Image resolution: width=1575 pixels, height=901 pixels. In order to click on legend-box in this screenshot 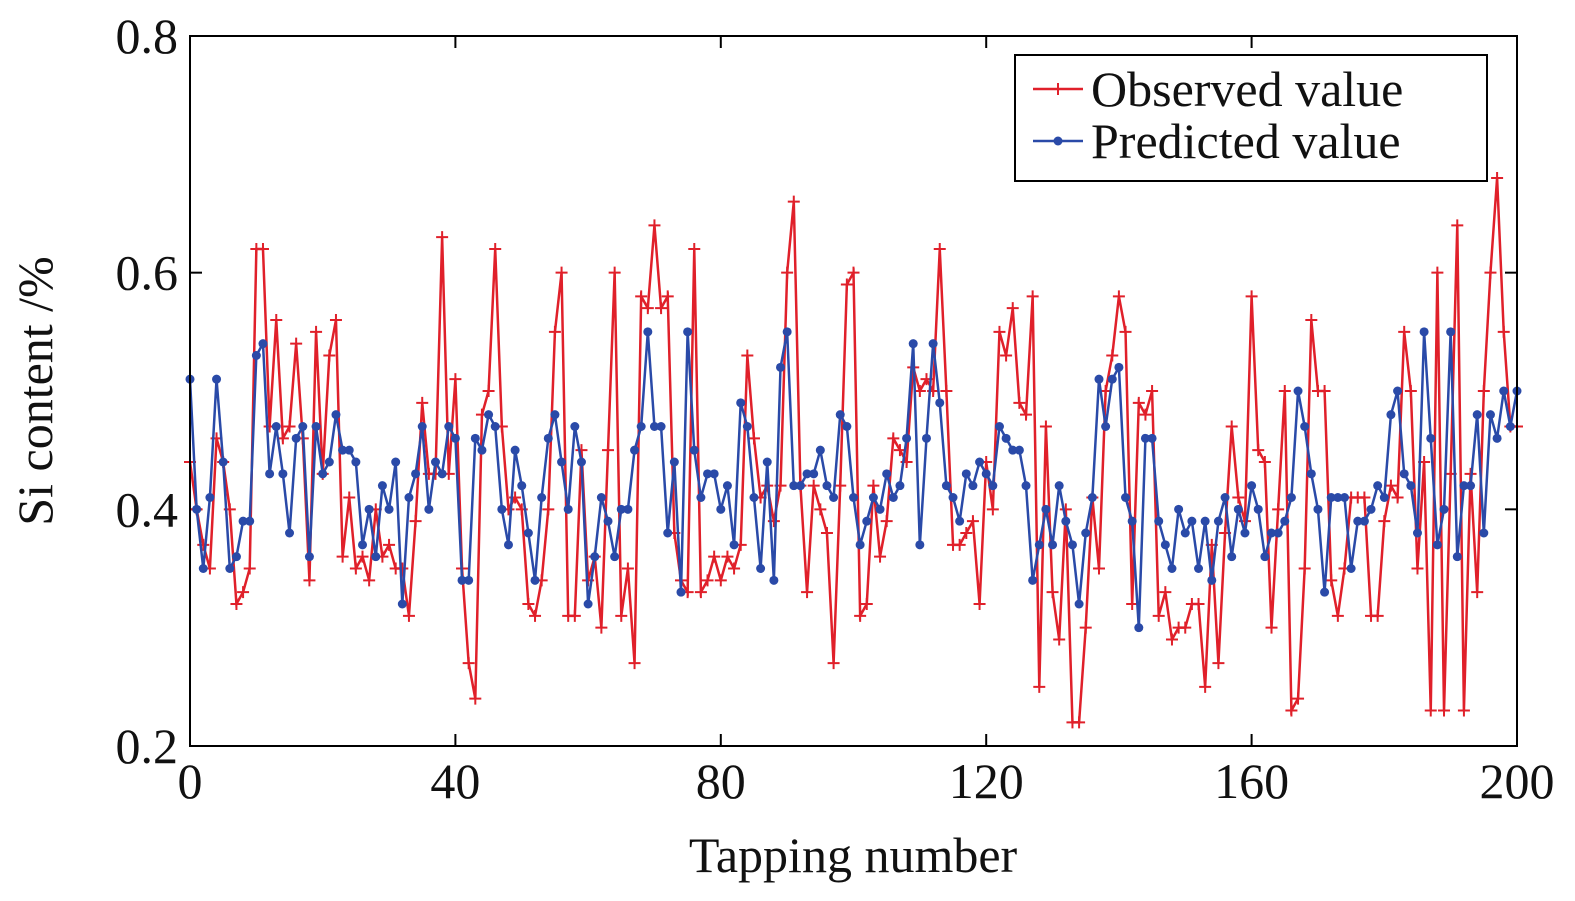, I will do `click(1251, 118)`.